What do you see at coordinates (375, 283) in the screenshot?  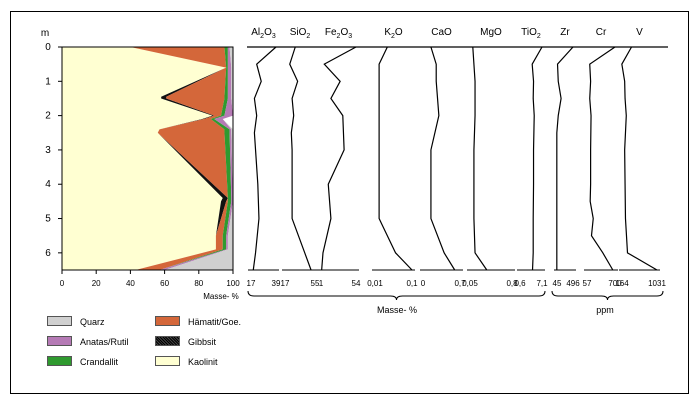 I see `profile-tick-min-k2o: 0,01` at bounding box center [375, 283].